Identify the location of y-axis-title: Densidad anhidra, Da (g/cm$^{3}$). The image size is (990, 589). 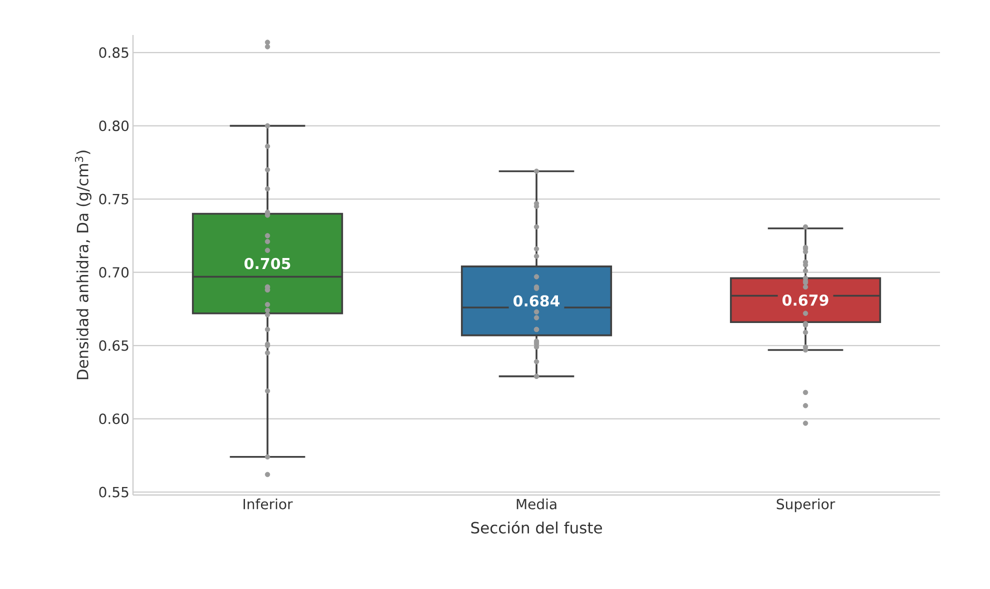
(83, 265).